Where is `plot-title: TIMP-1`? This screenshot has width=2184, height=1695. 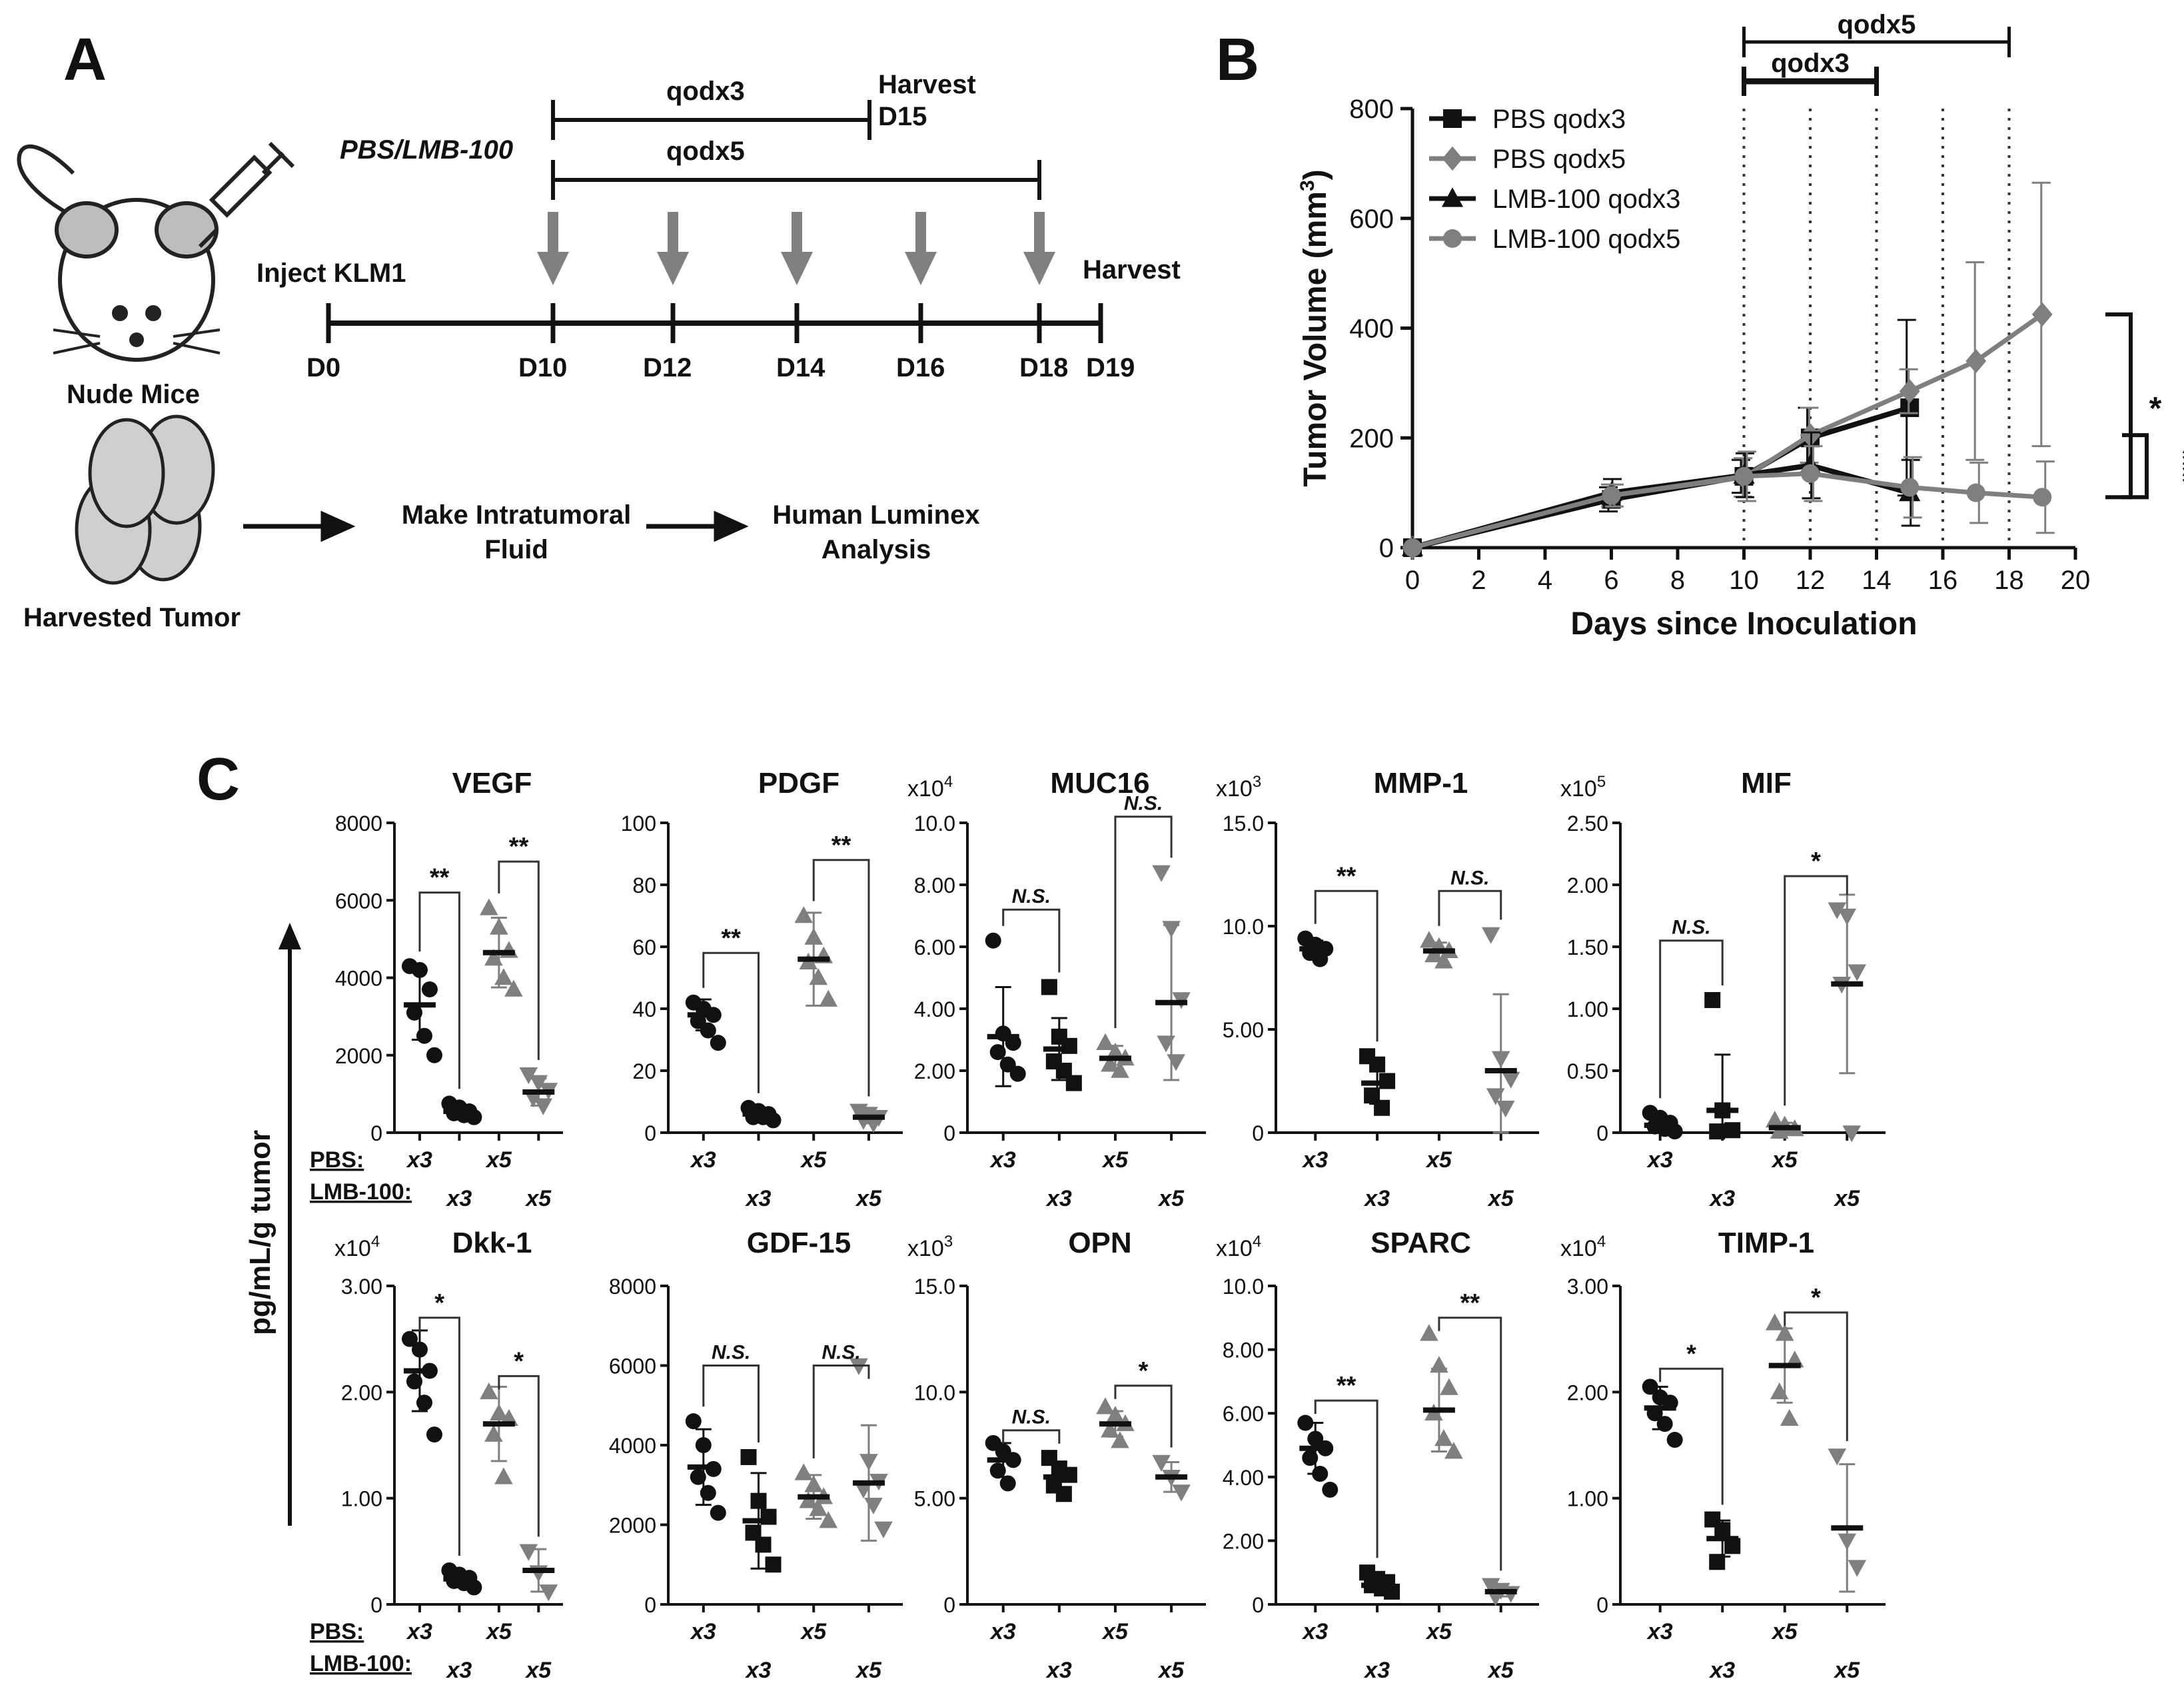
plot-title: TIMP-1 is located at coordinates (1766, 1243).